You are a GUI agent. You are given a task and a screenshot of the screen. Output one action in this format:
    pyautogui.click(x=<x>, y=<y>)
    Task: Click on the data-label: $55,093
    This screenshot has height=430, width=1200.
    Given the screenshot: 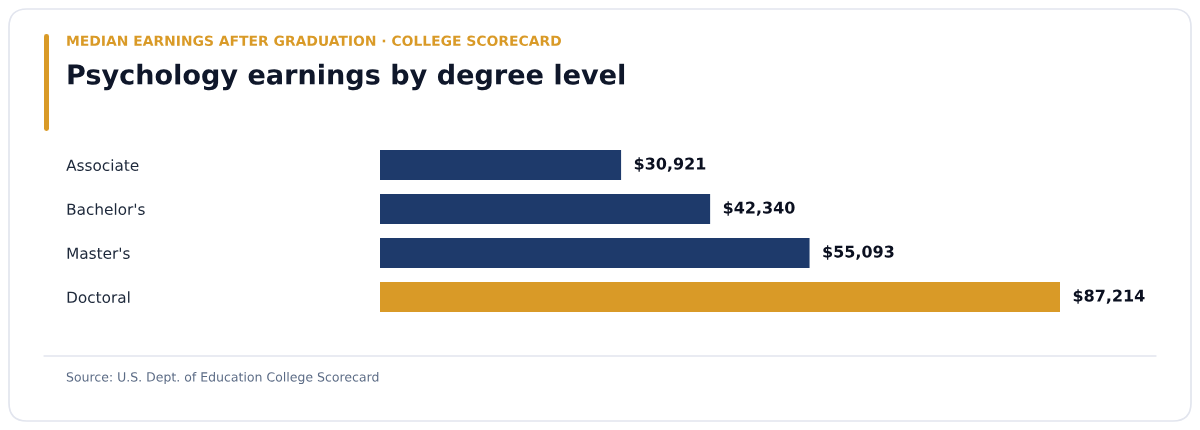 What is the action you would take?
    pyautogui.click(x=858, y=252)
    